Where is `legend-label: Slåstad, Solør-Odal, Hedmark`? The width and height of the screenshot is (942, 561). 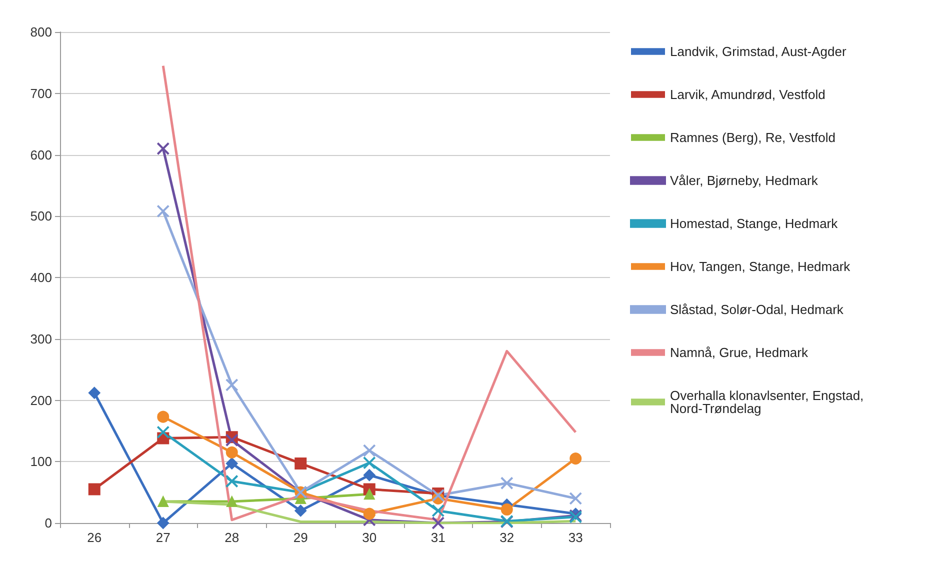 legend-label: Slåstad, Solør-Odal, Hedmark is located at coordinates (757, 309).